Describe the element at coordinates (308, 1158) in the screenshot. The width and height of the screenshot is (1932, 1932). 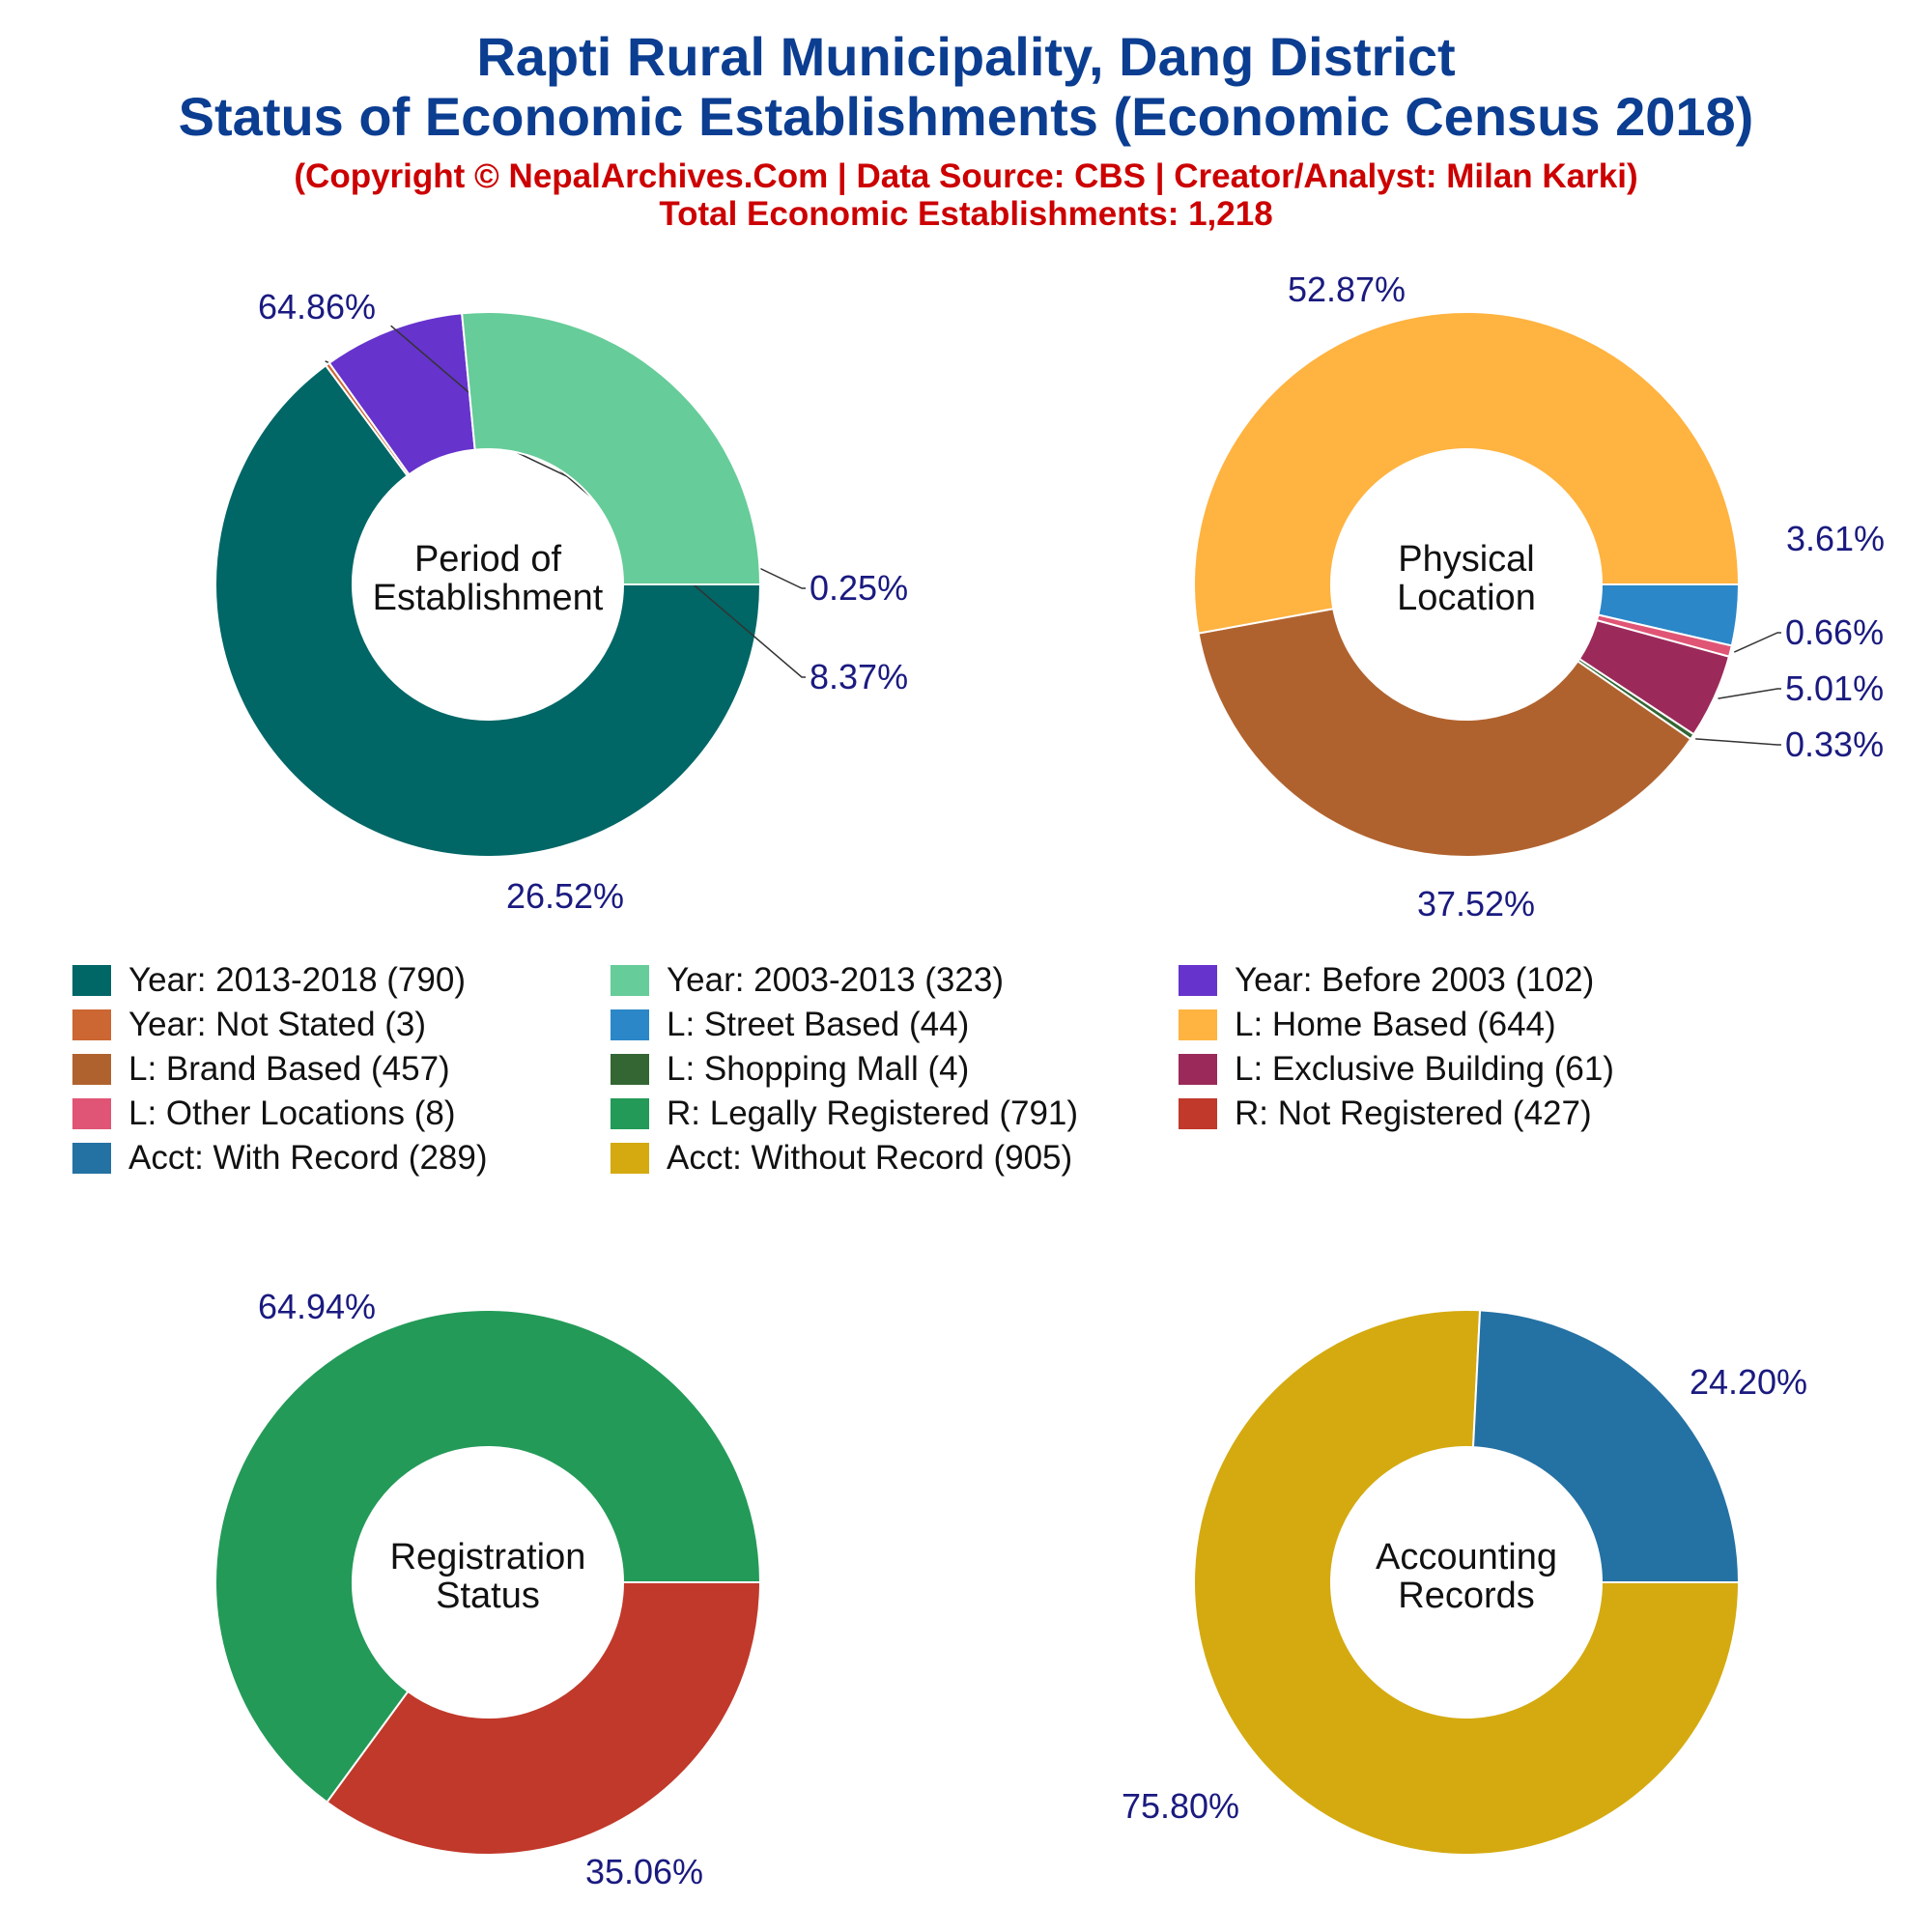
I see `legend-label: Acct: With Record (289)` at that location.